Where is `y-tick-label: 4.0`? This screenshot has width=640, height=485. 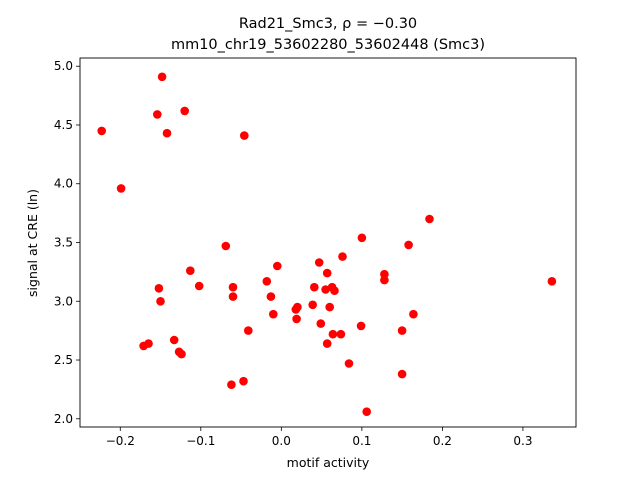 y-tick-label: 4.0 is located at coordinates (63, 184).